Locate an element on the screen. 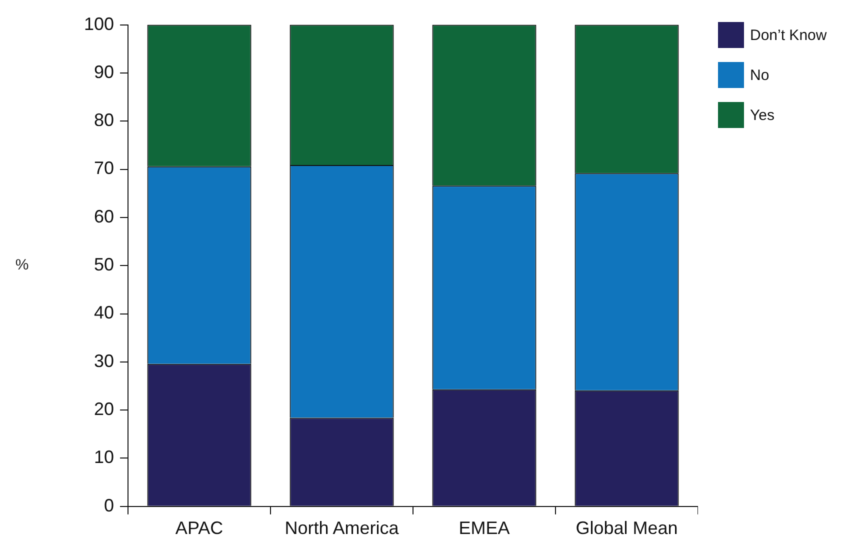 The width and height of the screenshot is (851, 554). y-tick-label: 20 is located at coordinates (104, 409).